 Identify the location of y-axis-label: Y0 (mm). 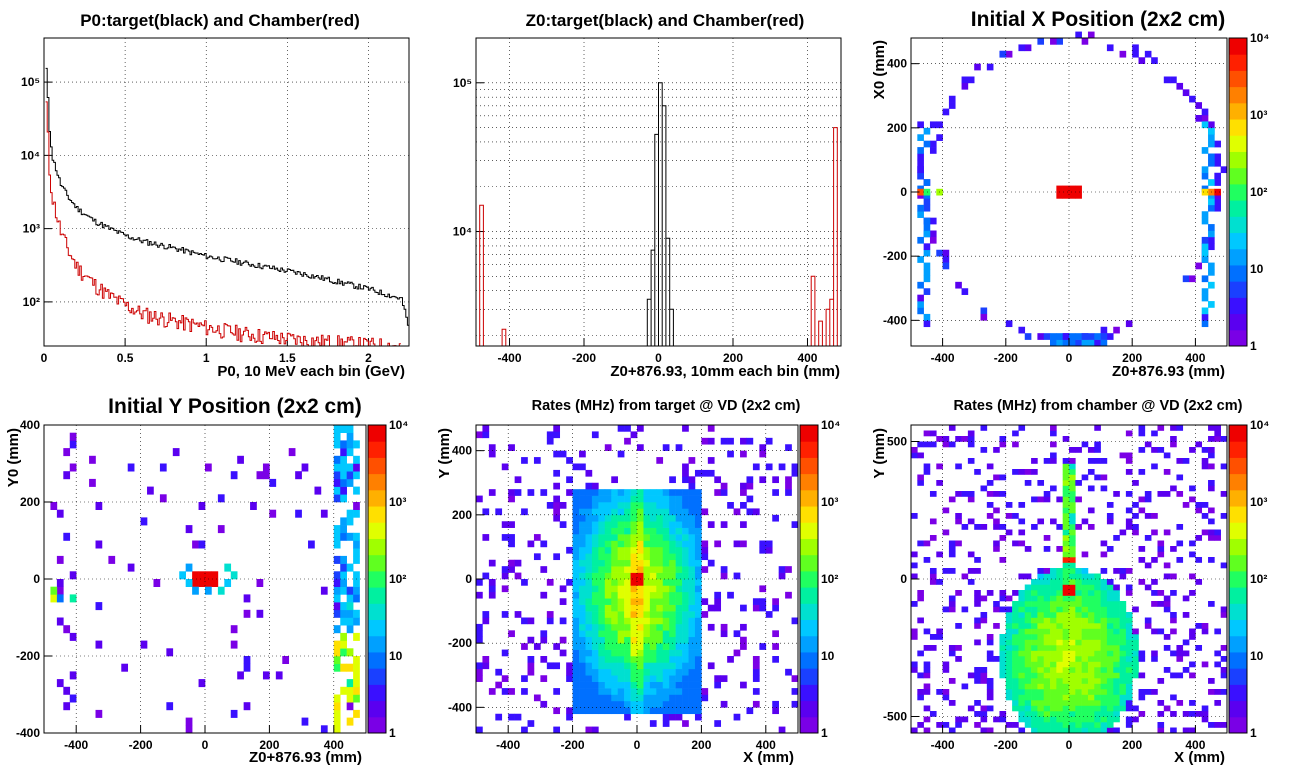
(13, 457).